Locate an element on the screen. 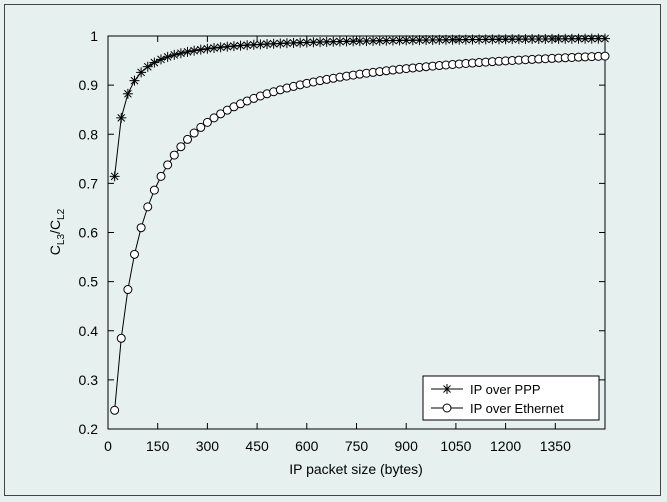 This screenshot has height=502, width=667. x-tick-label: 750 is located at coordinates (357, 446).